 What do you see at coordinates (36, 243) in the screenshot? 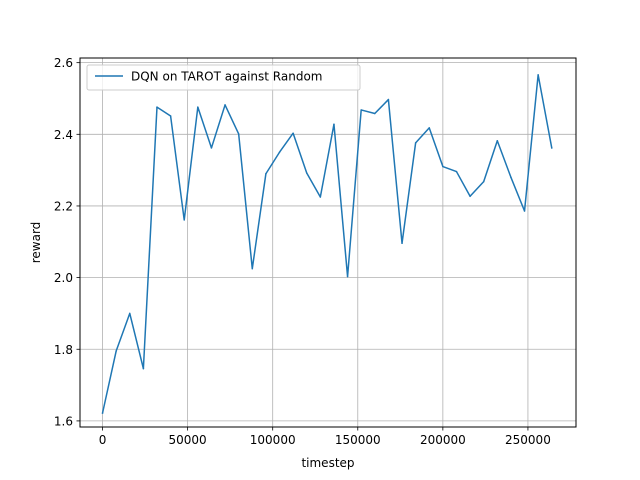
I see `y-axis-title: reward` at bounding box center [36, 243].